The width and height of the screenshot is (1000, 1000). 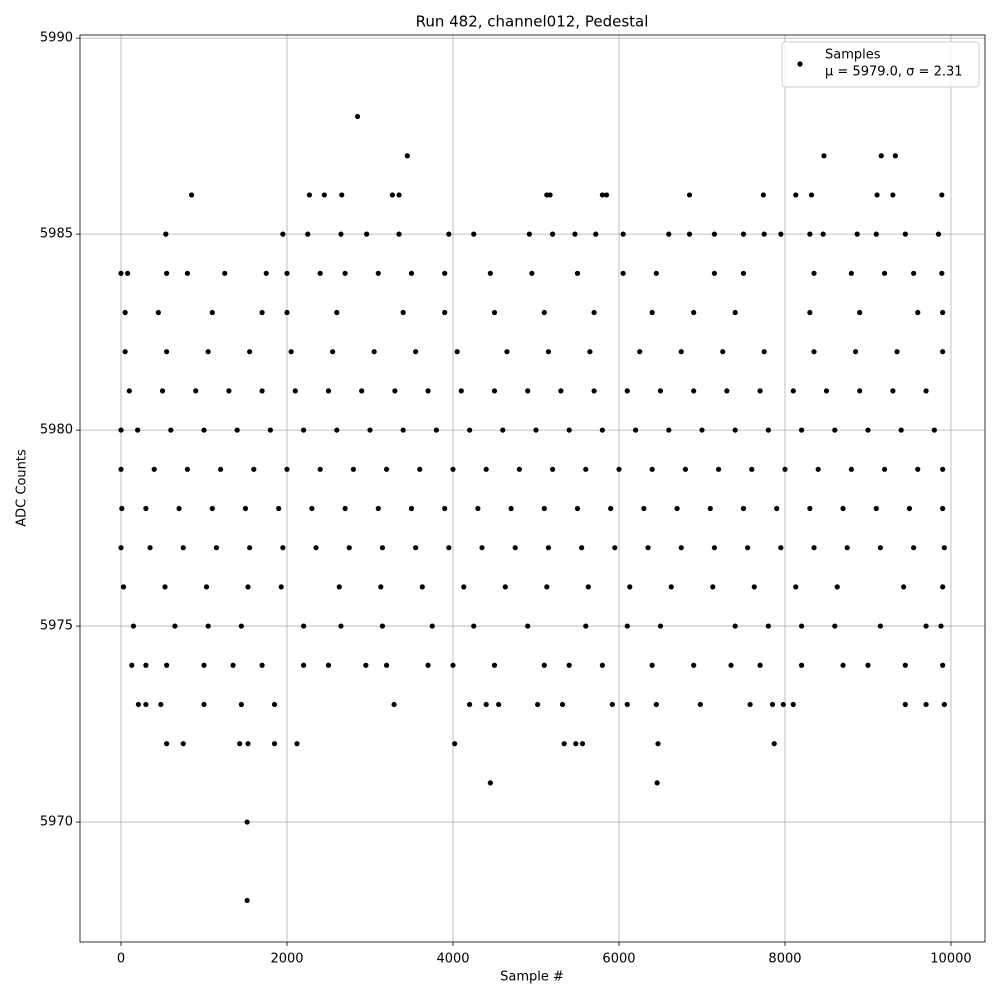 I want to click on legend: Samples μ = 5979.0, σ = 2.31, so click(x=880, y=64).